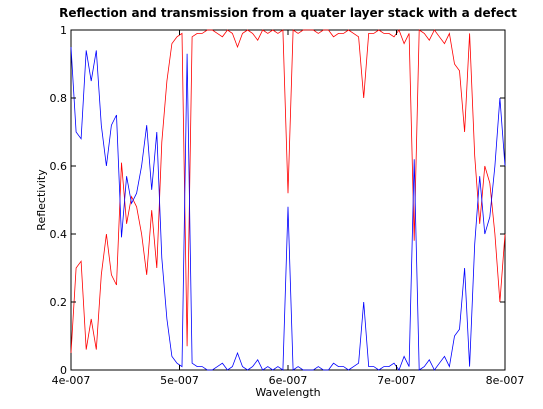 The image size is (543, 409). I want to click on x-tick-label: 5e-007, so click(179, 380).